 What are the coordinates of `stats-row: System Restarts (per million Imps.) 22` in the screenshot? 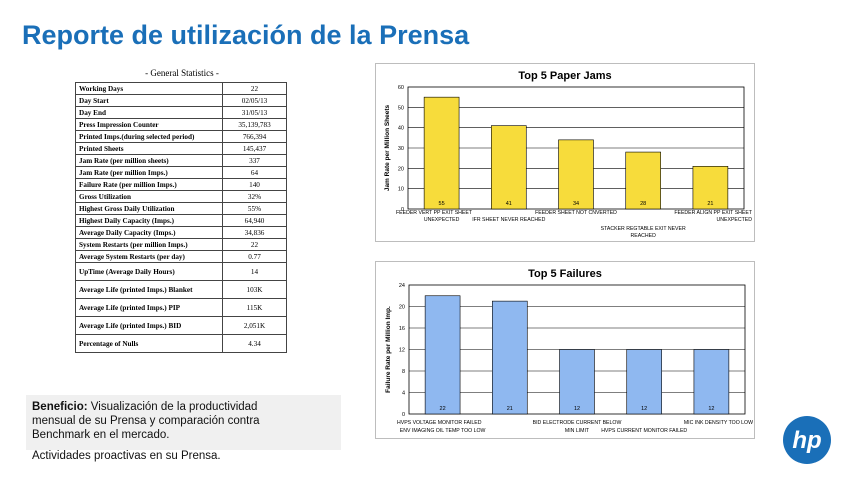 It's located at (181, 244).